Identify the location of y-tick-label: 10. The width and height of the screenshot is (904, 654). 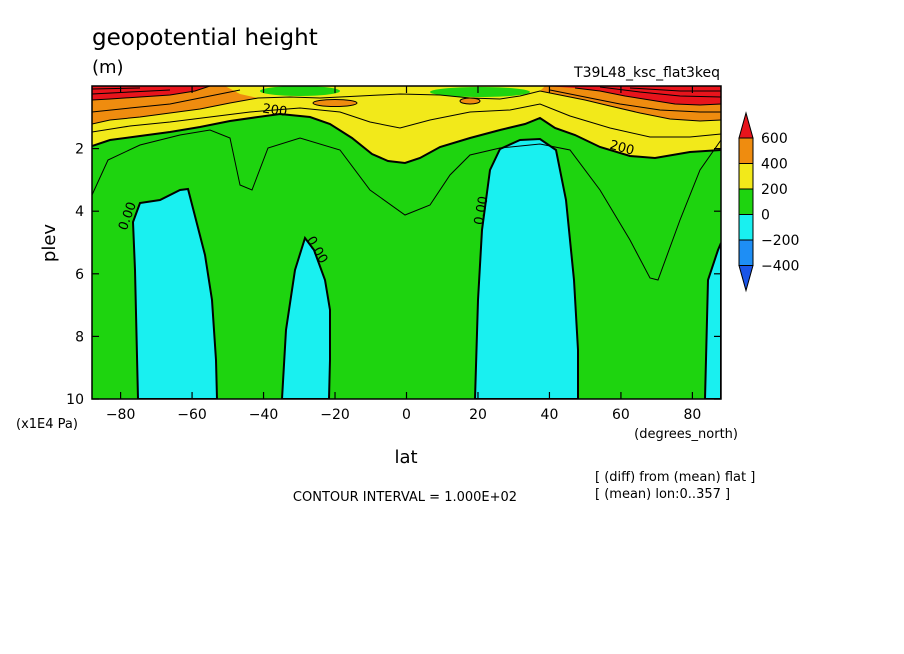
(75, 400).